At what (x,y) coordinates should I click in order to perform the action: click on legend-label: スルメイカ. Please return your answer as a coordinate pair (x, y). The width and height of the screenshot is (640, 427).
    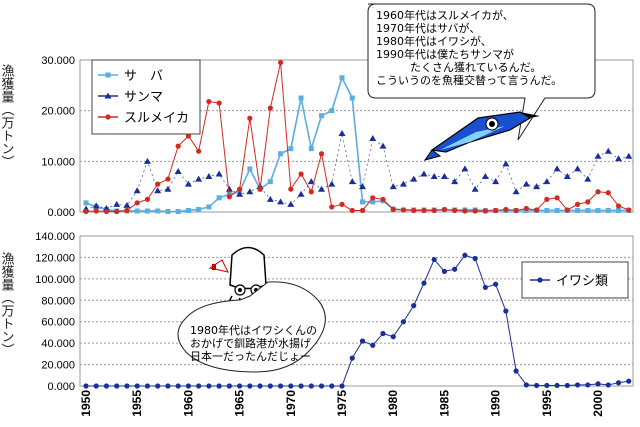
    Looking at the image, I should click on (156, 118).